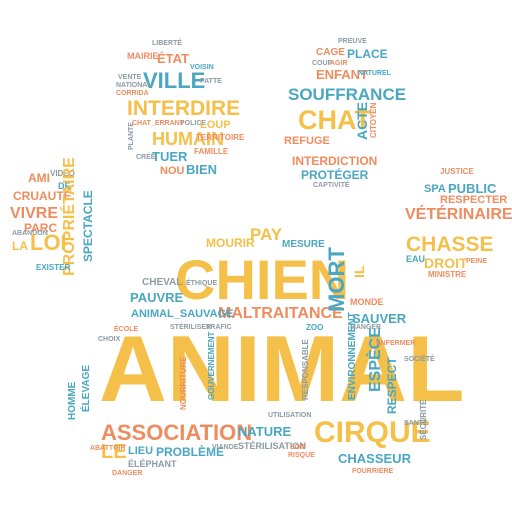  Describe the element at coordinates (72, 400) in the screenshot. I see `word-homme: HOMME` at that location.